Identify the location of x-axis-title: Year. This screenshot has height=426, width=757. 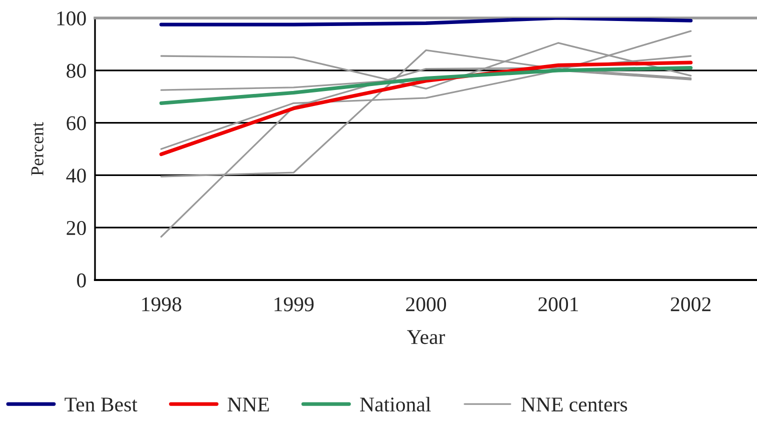
(426, 337).